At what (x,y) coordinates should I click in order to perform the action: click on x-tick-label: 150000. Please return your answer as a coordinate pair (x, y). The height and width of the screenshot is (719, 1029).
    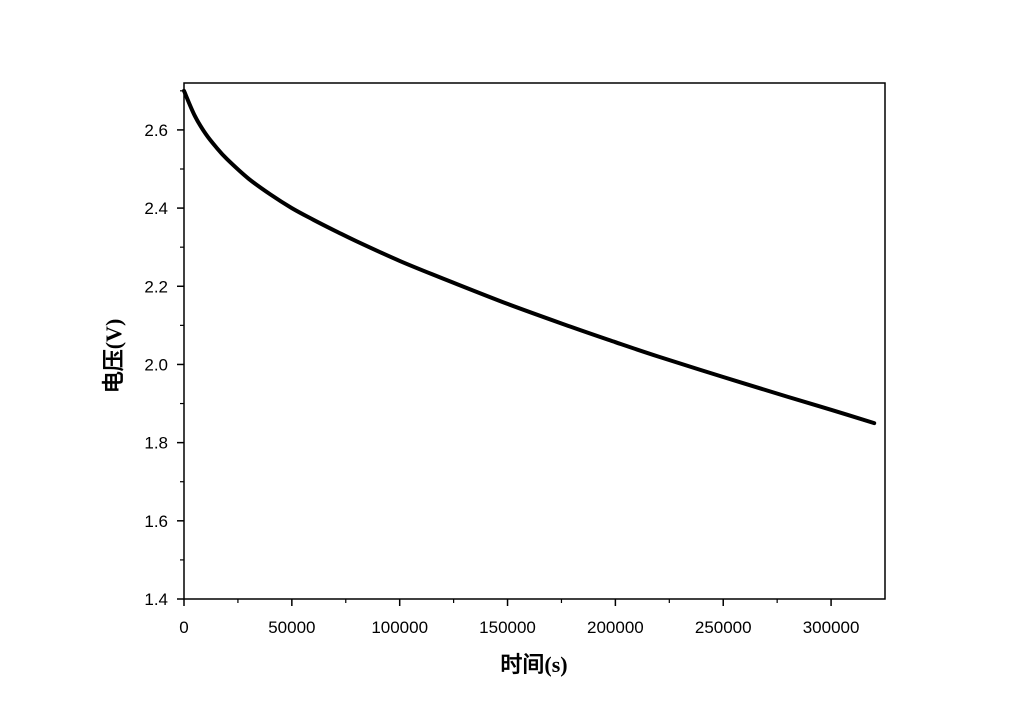
    Looking at the image, I should click on (507, 627).